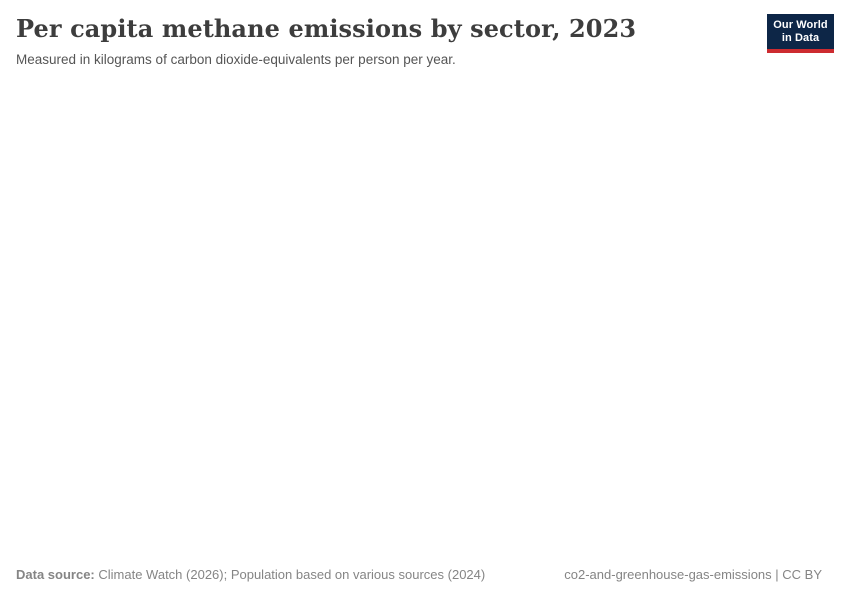 The width and height of the screenshot is (850, 600). I want to click on license-link: co2-and-greenhouse-gas-emissions | CC BY, so click(693, 575).